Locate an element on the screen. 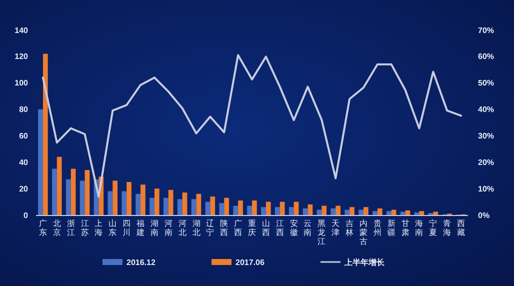 This screenshot has height=286, width=514. y-tick-label: 120 is located at coordinates (21, 57).